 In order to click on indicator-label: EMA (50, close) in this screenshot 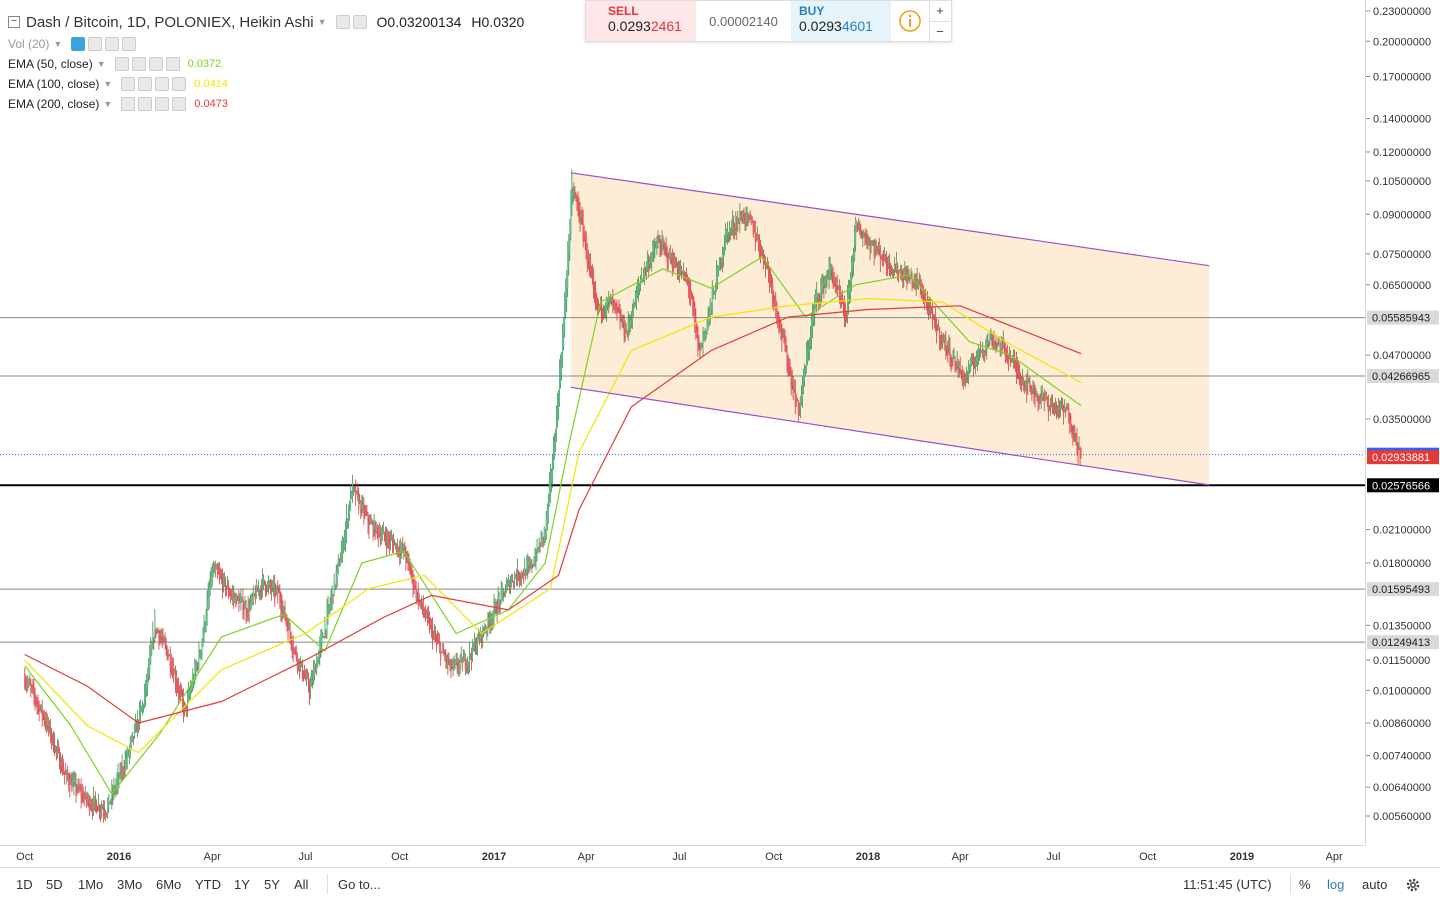, I will do `click(50, 64)`.